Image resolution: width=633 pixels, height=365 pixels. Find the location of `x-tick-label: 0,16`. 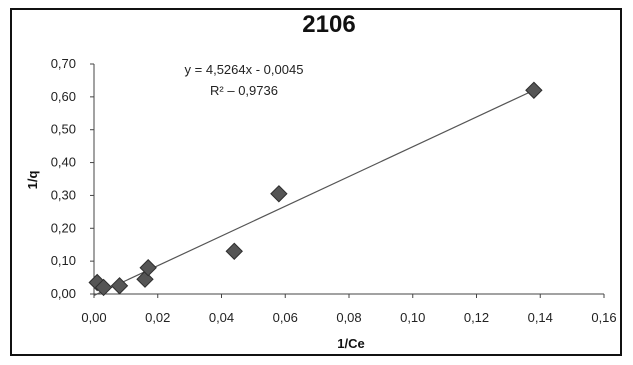

x-tick-label: 0,16 is located at coordinates (603, 317).